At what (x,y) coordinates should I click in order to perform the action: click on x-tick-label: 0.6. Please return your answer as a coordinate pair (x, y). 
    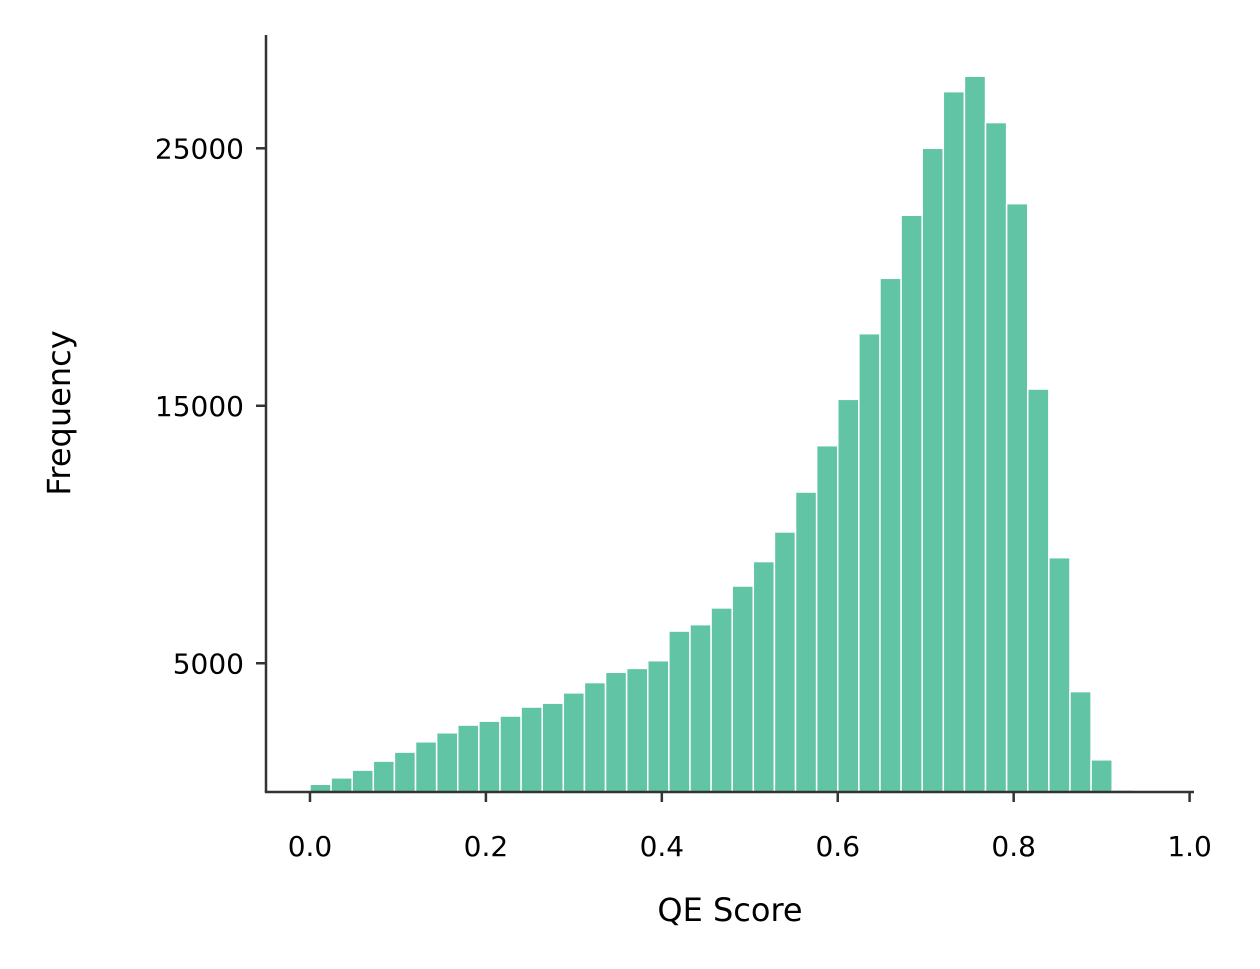
    Looking at the image, I should click on (837, 846).